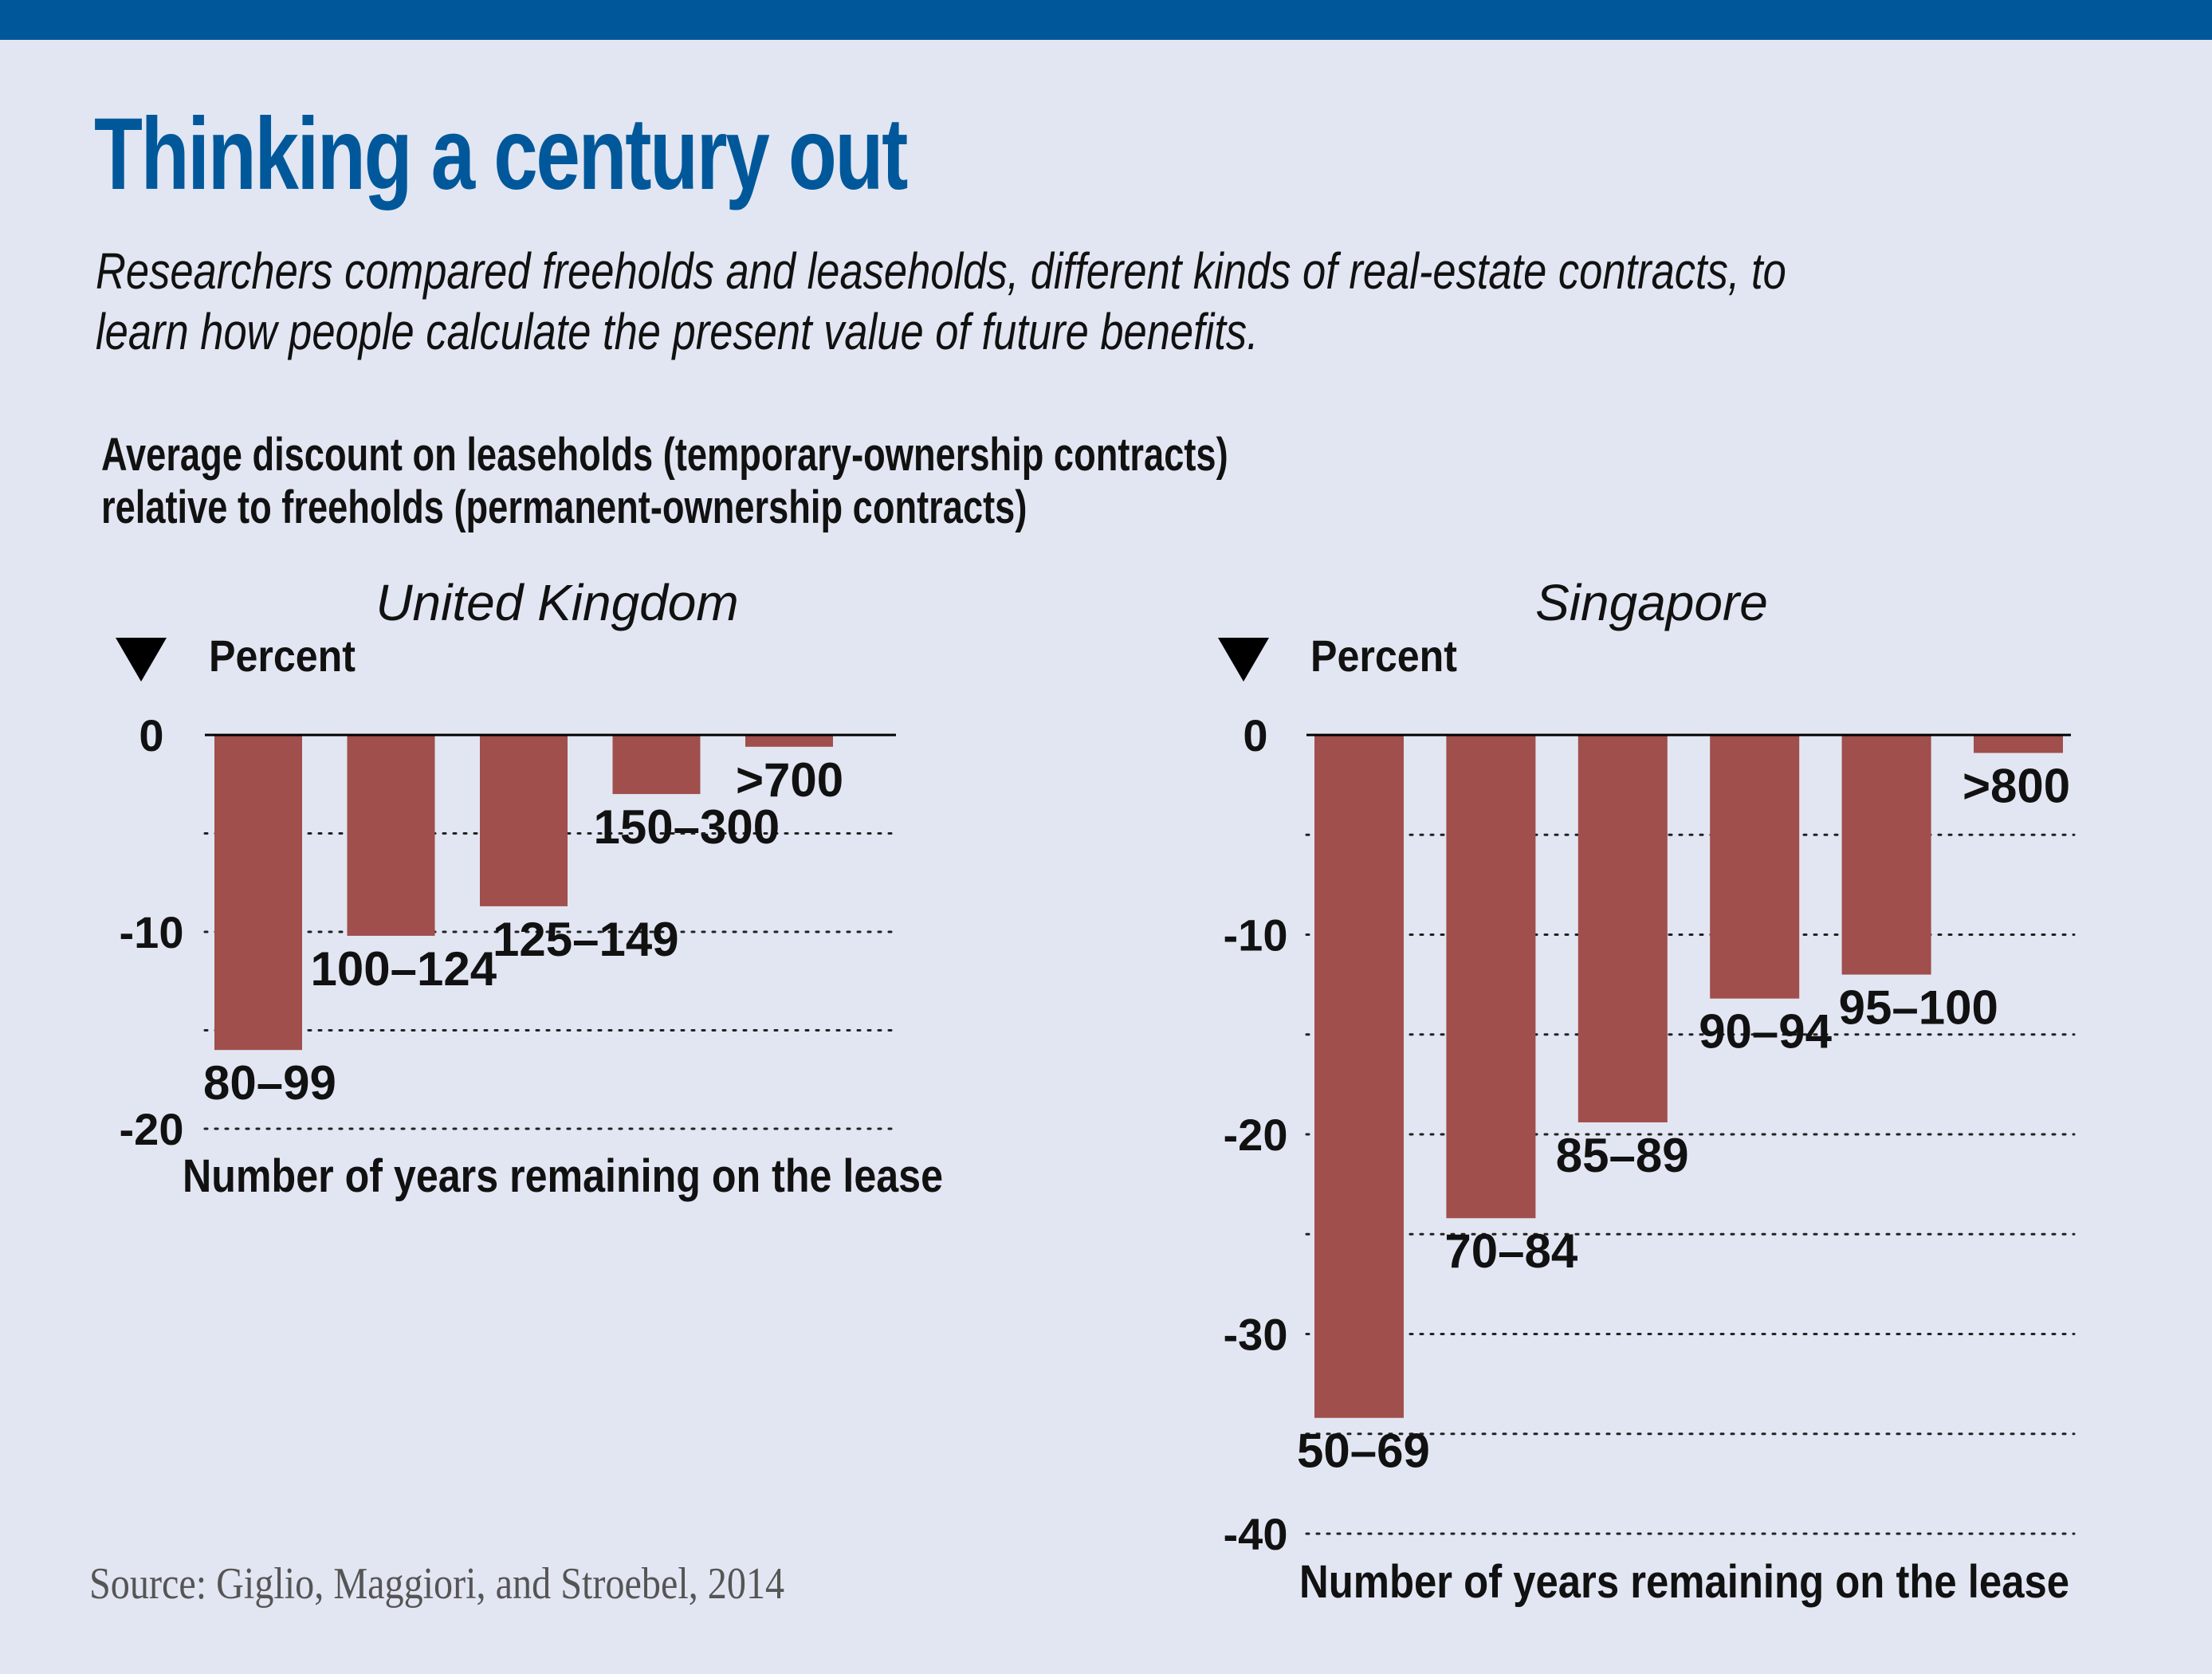  Describe the element at coordinates (1256, 1335) in the screenshot. I see `singapore-y-tick-label: -30` at that location.